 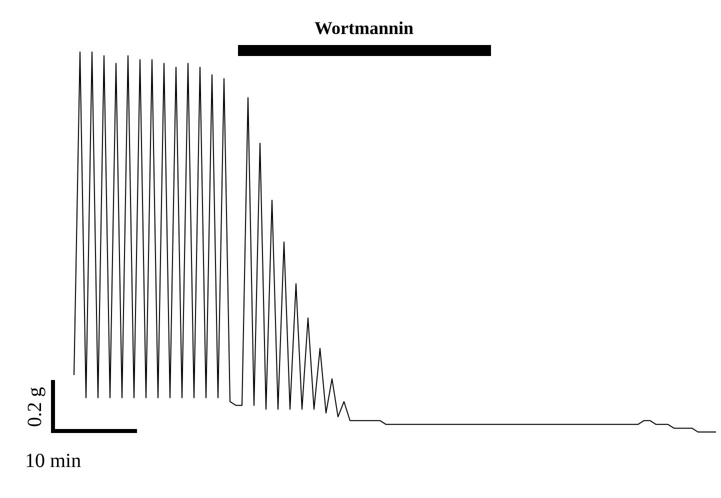 What do you see at coordinates (53, 461) in the screenshot?
I see `text: 10 min` at bounding box center [53, 461].